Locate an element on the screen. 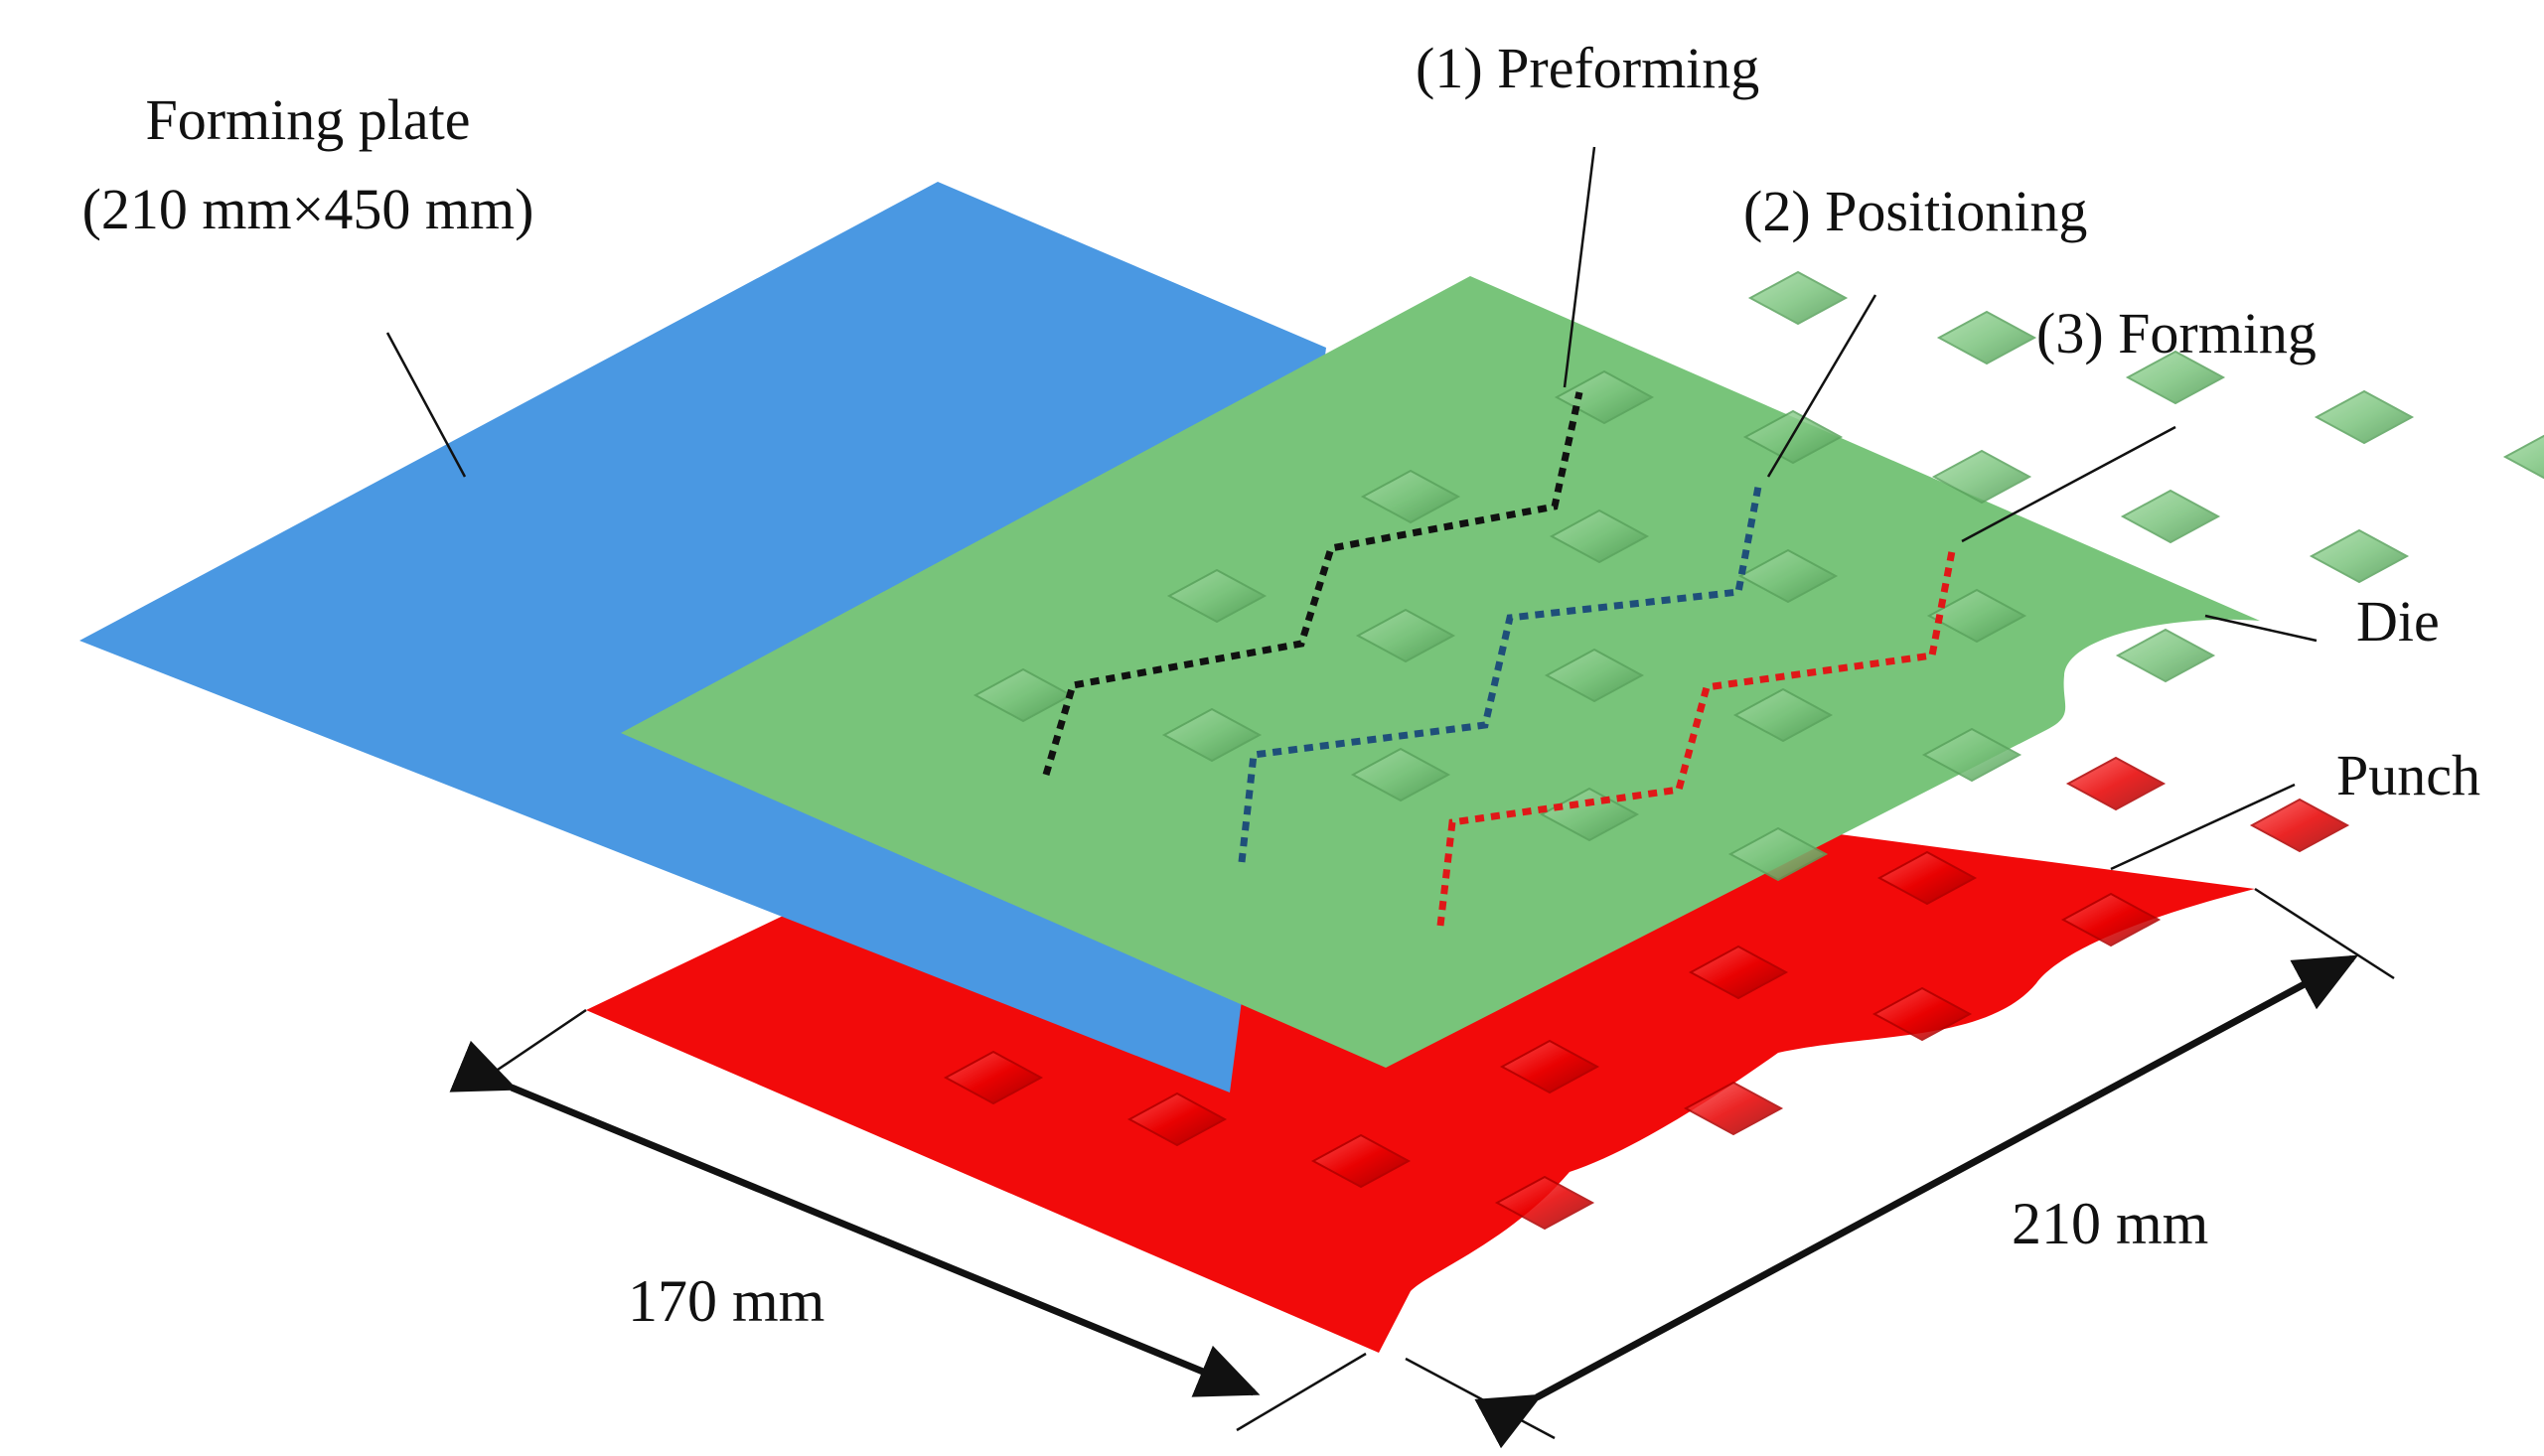 The image size is (2544, 1456). positioning-leader is located at coordinates (1821, 386).